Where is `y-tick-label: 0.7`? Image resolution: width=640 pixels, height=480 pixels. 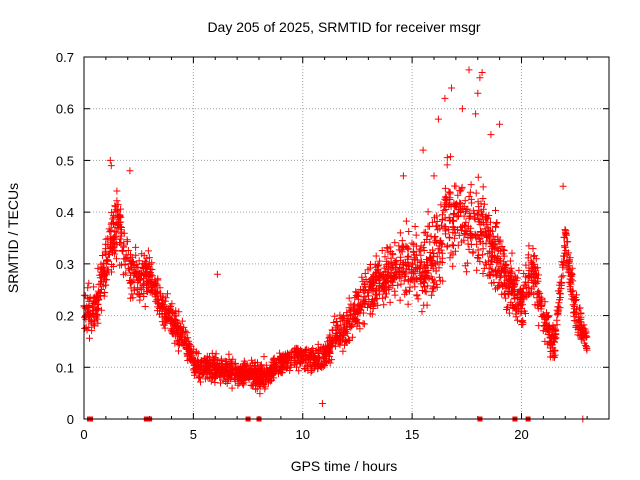
y-tick-label: 0.7 is located at coordinates (65, 57).